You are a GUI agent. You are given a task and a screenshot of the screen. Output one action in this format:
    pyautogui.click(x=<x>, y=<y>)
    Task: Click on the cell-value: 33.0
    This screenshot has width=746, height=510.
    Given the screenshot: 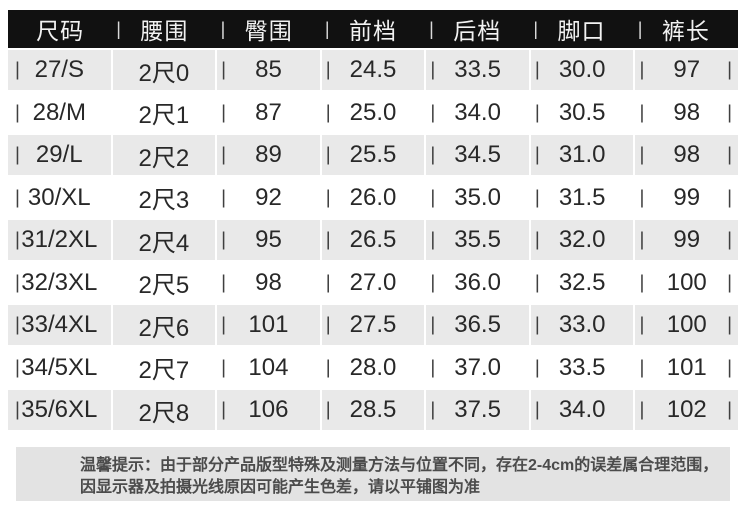 What is the action you would take?
    pyautogui.click(x=582, y=324)
    